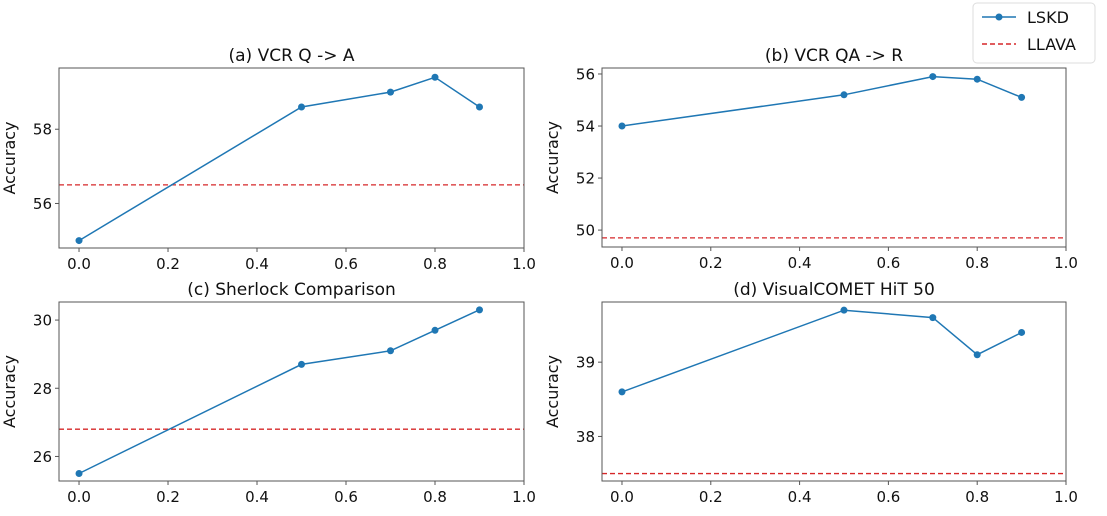  Describe the element at coordinates (585, 437) in the screenshot. I see `y-tick-label: 38` at that location.